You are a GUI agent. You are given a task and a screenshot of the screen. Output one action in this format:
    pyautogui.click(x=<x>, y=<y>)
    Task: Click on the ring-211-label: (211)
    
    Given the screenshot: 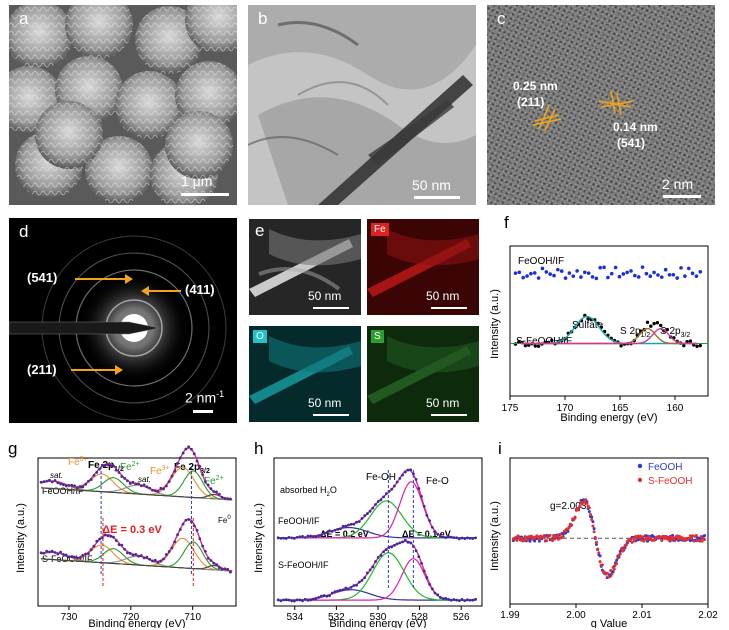 What is the action you would take?
    pyautogui.click(x=42, y=369)
    